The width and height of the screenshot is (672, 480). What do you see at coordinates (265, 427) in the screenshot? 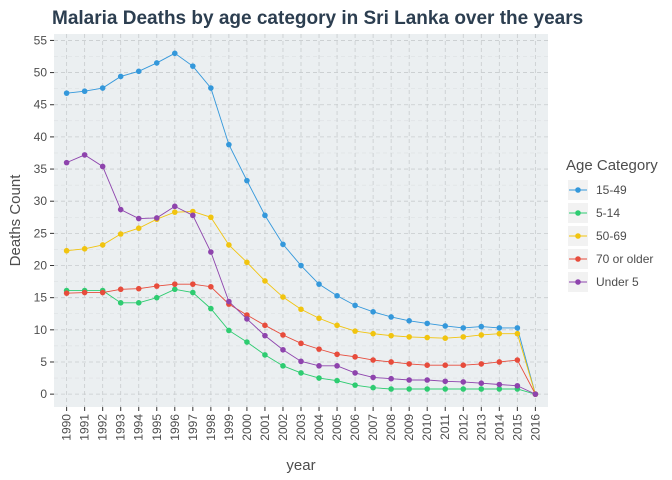
I see `x-tick-label: 2001` at bounding box center [265, 427].